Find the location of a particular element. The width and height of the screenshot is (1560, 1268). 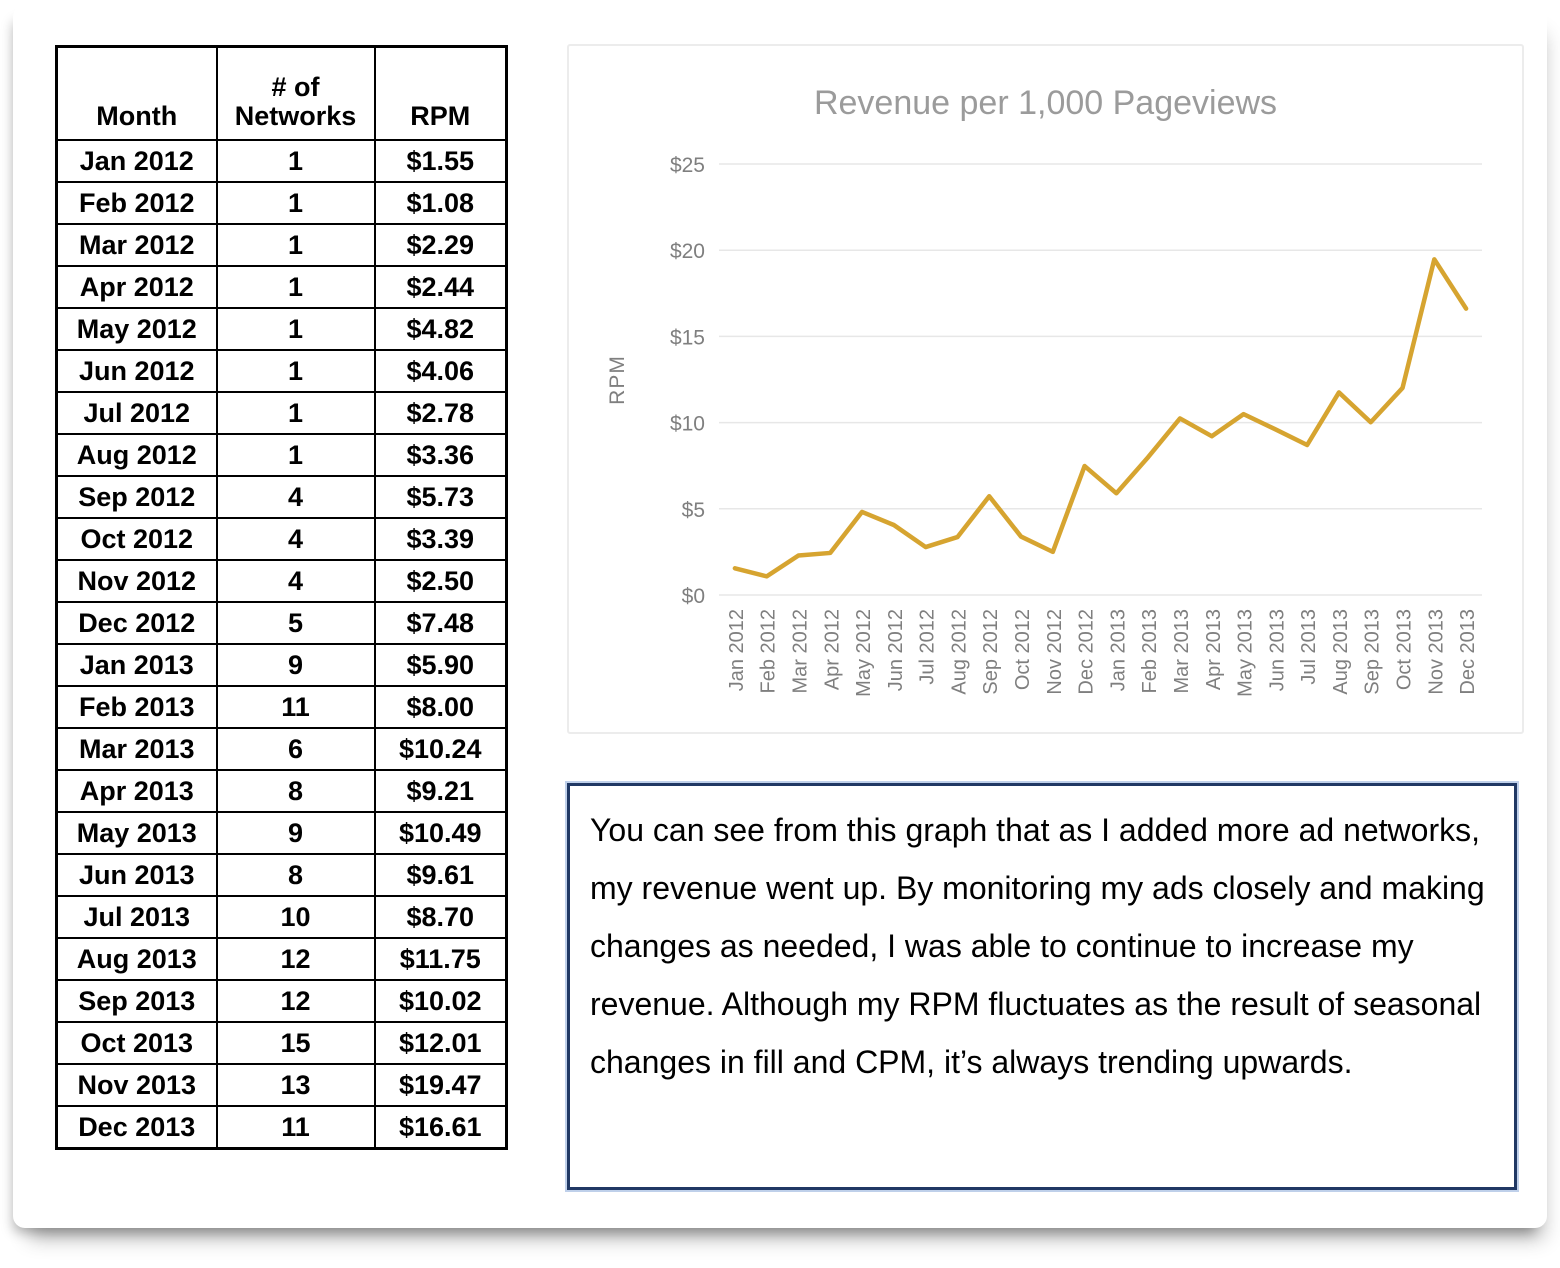

table-row: Nov 2012 4 $2.50 is located at coordinates (281, 581).